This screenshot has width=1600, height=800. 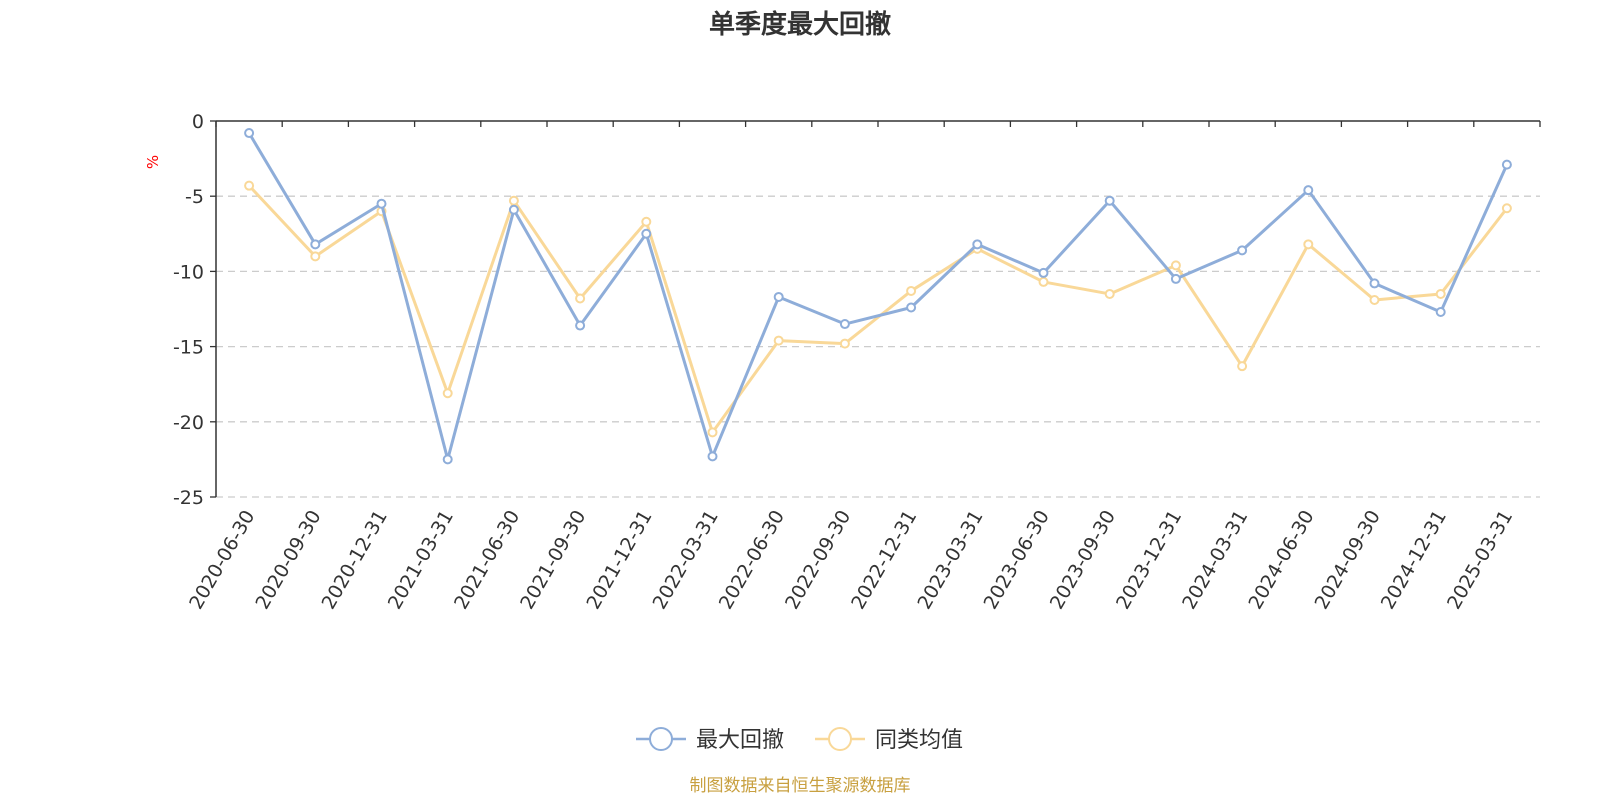 What do you see at coordinates (194, 197) in the screenshot?
I see `y-tick-label: -5` at bounding box center [194, 197].